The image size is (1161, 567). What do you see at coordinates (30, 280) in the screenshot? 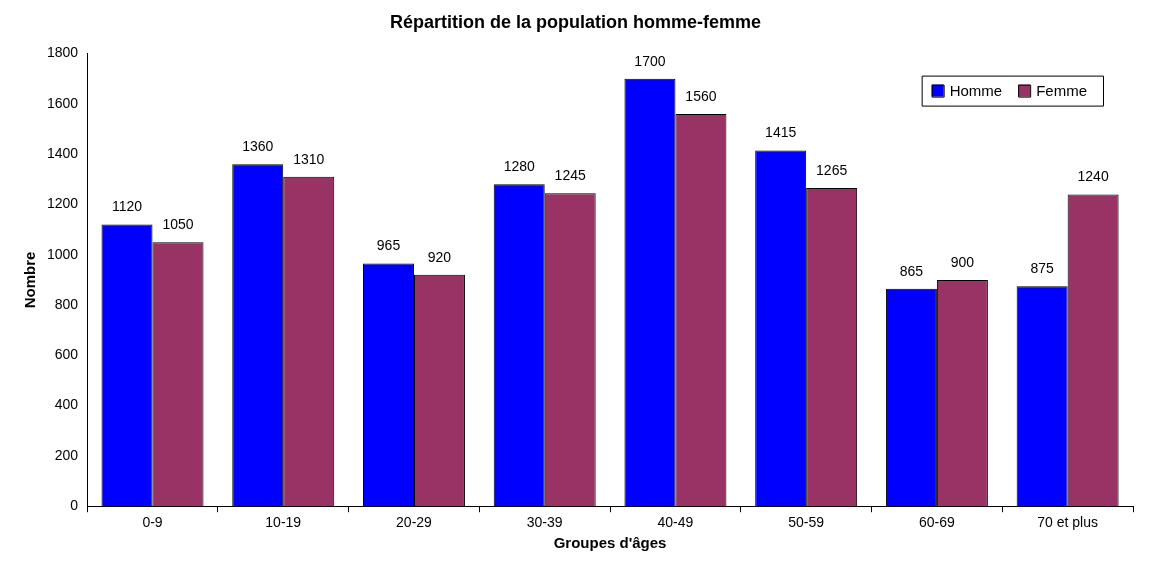
I see `y-axis-title: Nombre` at bounding box center [30, 280].